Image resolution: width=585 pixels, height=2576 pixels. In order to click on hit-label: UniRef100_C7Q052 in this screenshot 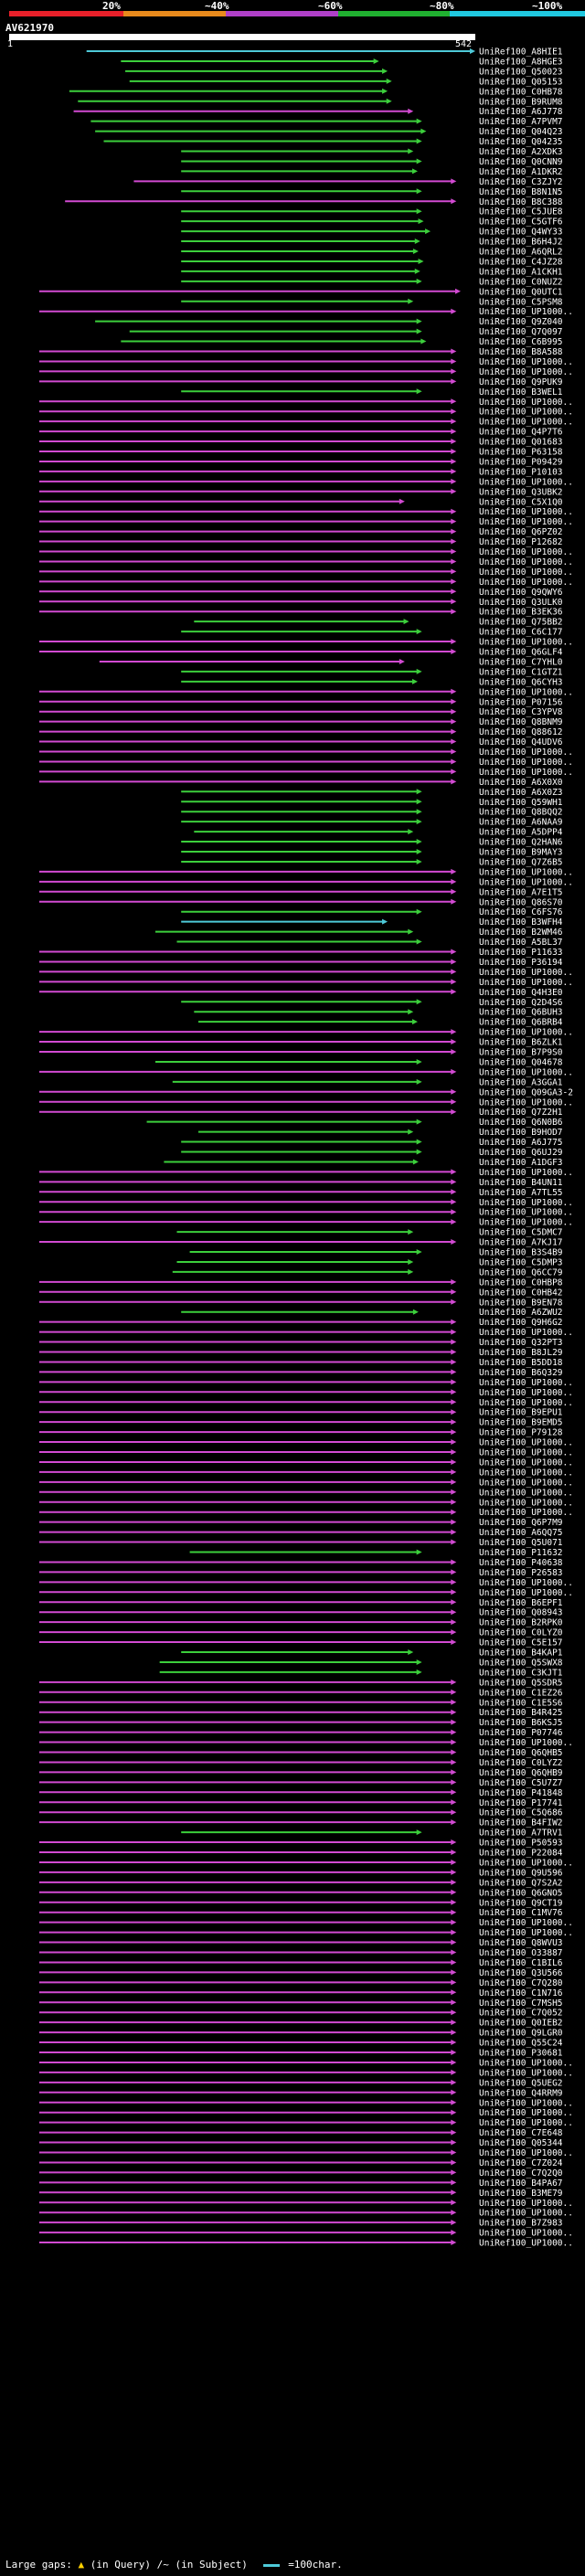, I will do `click(521, 2014)`.